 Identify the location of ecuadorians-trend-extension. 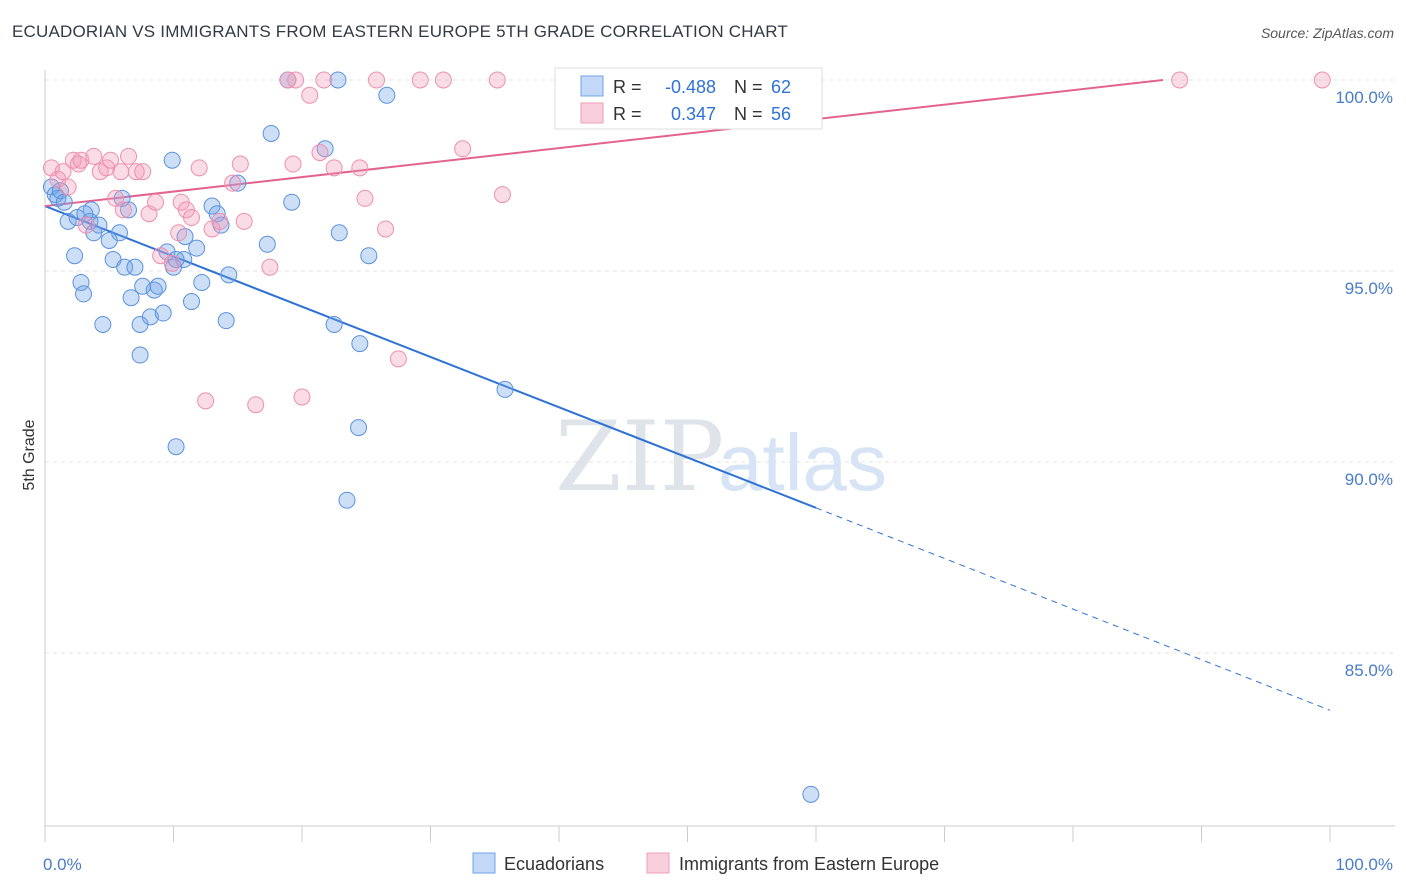
(1073, 609).